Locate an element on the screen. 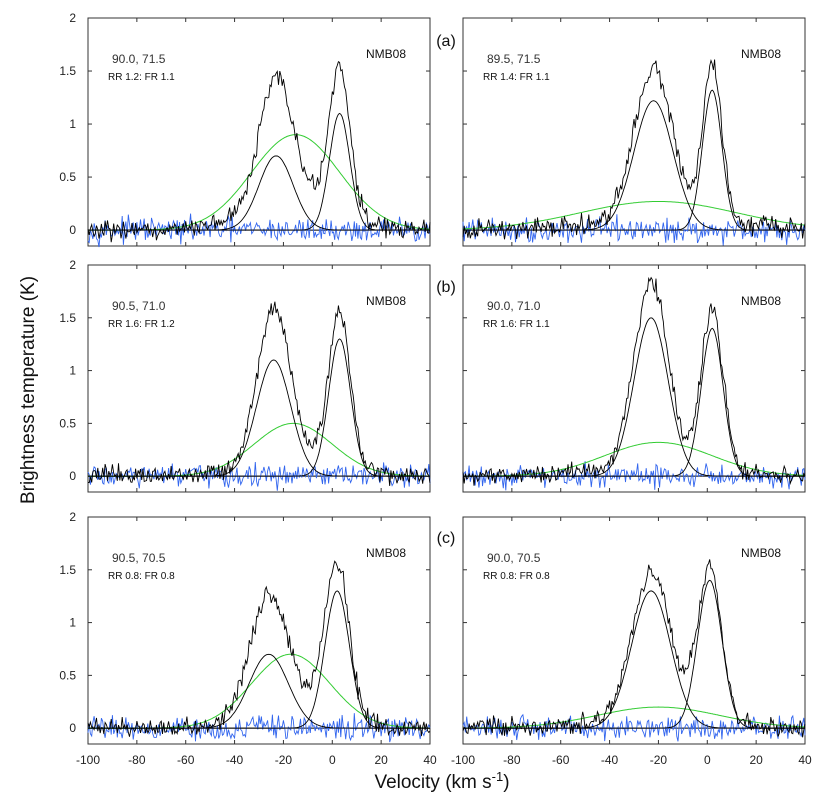 This screenshot has width=831, height=804. position-label: 90.5, 71.0 is located at coordinates (139, 306).